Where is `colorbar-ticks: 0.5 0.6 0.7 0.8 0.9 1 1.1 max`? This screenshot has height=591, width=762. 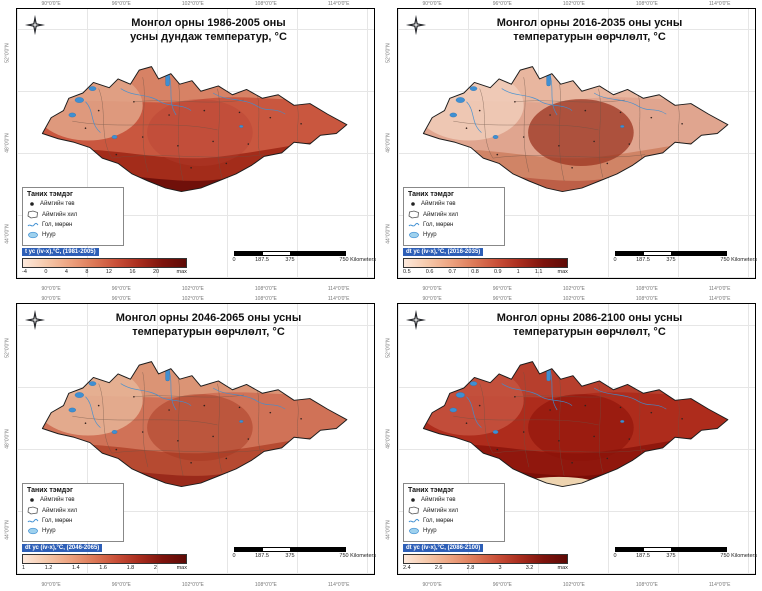
colorbar-ticks: 0.5 0.6 0.7 0.8 0.9 1 1.1 max is located at coordinates (485, 272).